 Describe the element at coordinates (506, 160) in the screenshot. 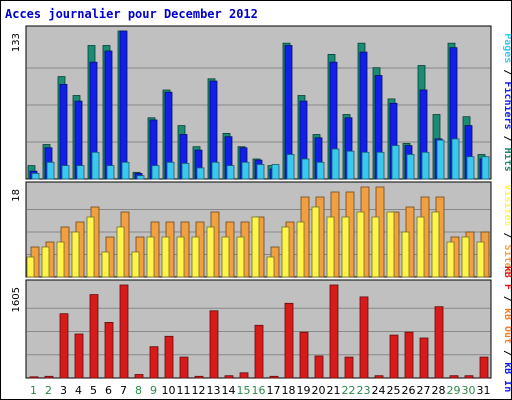

I see `legend-entry: Hits` at that location.